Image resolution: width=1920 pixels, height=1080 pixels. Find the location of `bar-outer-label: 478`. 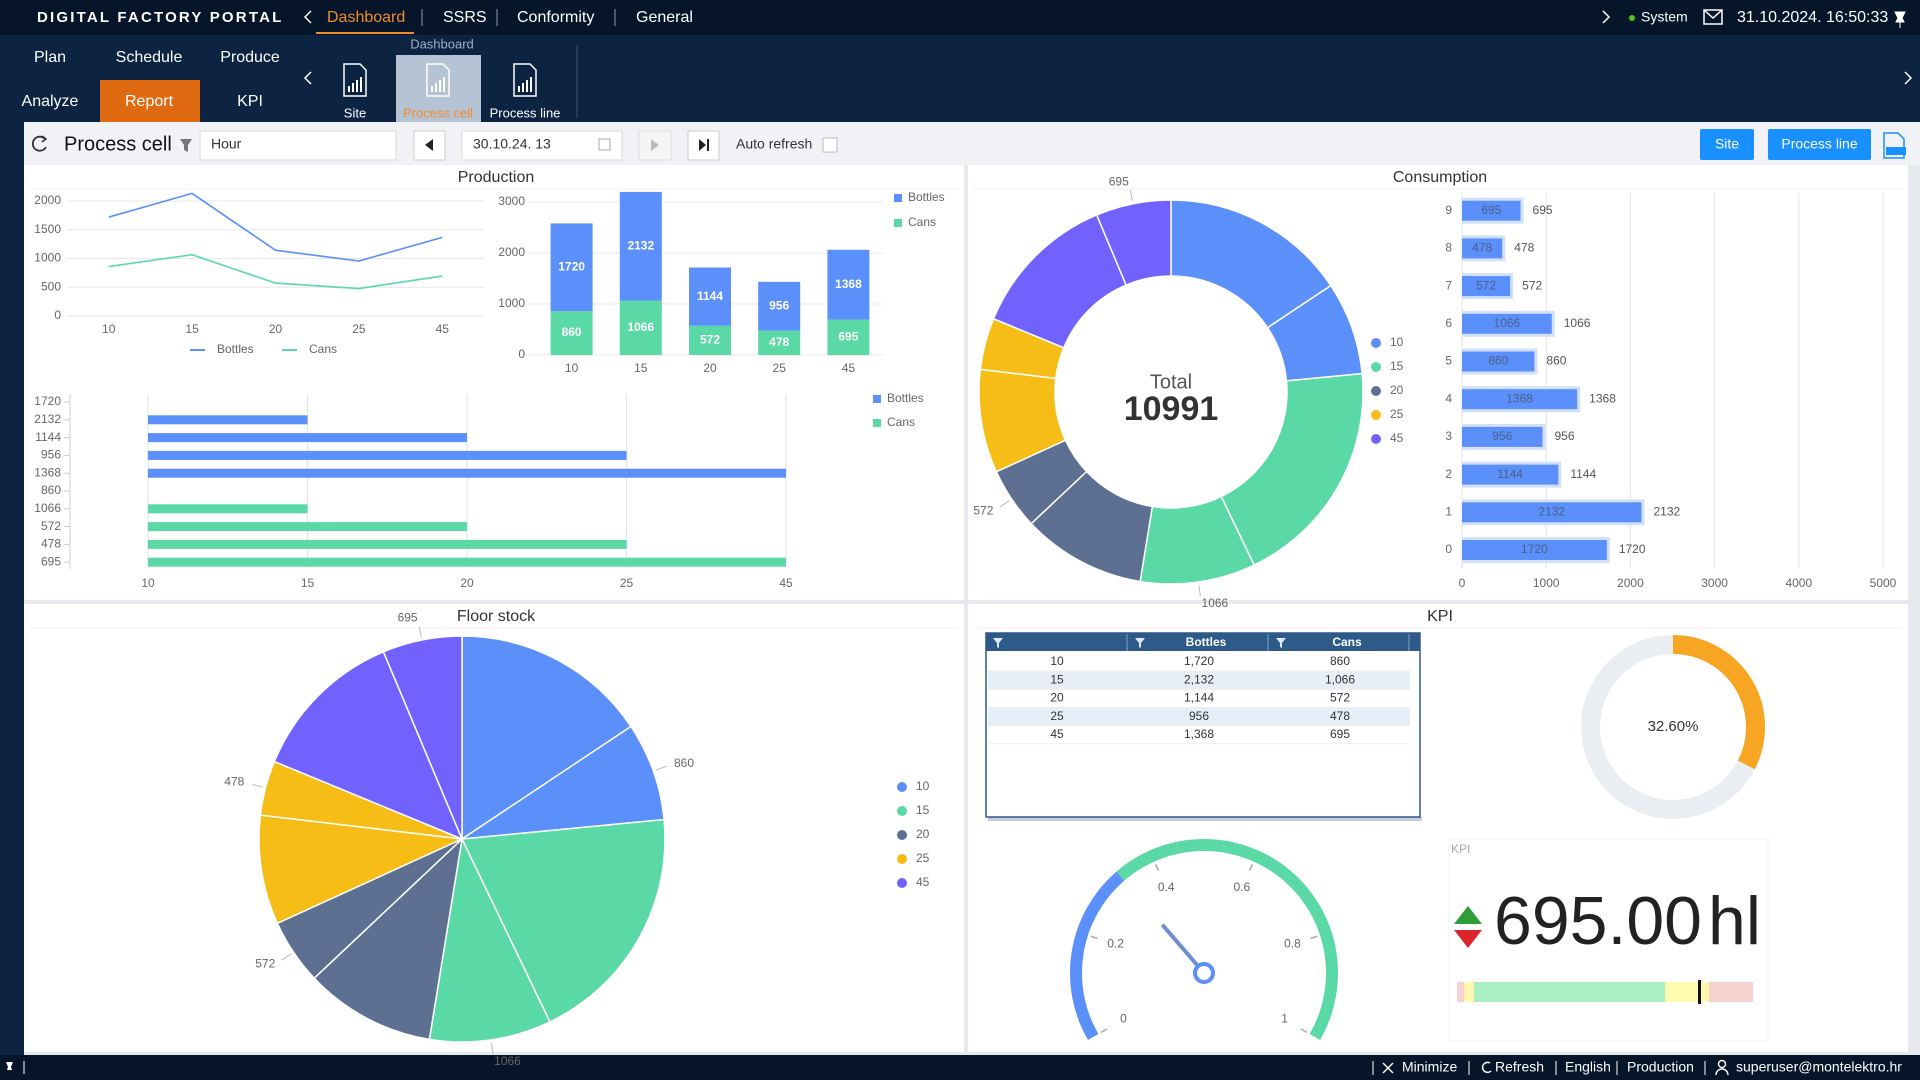

bar-outer-label: 478 is located at coordinates (1524, 248).